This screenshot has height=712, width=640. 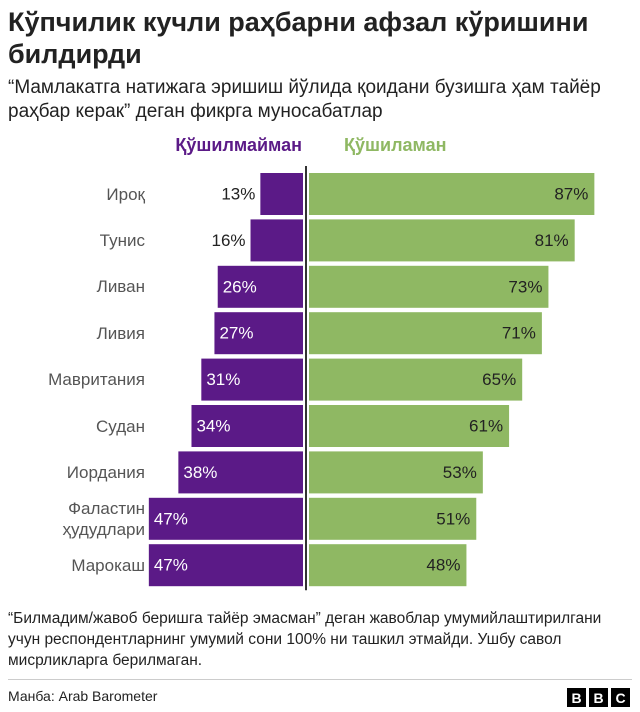 What do you see at coordinates (125, 194) in the screenshot?
I see `category-label: Ироқ` at bounding box center [125, 194].